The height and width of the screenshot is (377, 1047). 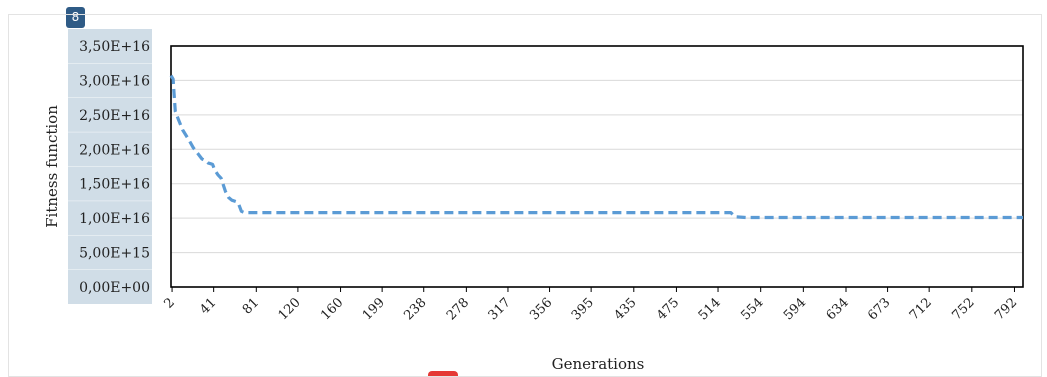 I want to click on x-tick-label: 554, so click(x=752, y=309).